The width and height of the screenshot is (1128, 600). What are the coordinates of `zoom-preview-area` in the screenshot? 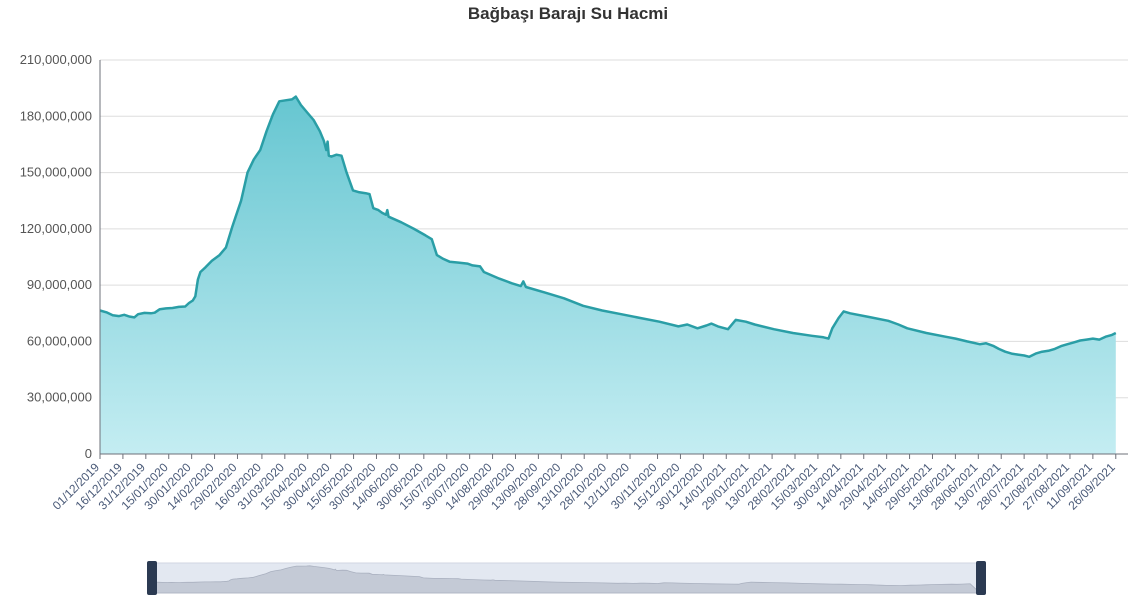 It's located at (566, 579).